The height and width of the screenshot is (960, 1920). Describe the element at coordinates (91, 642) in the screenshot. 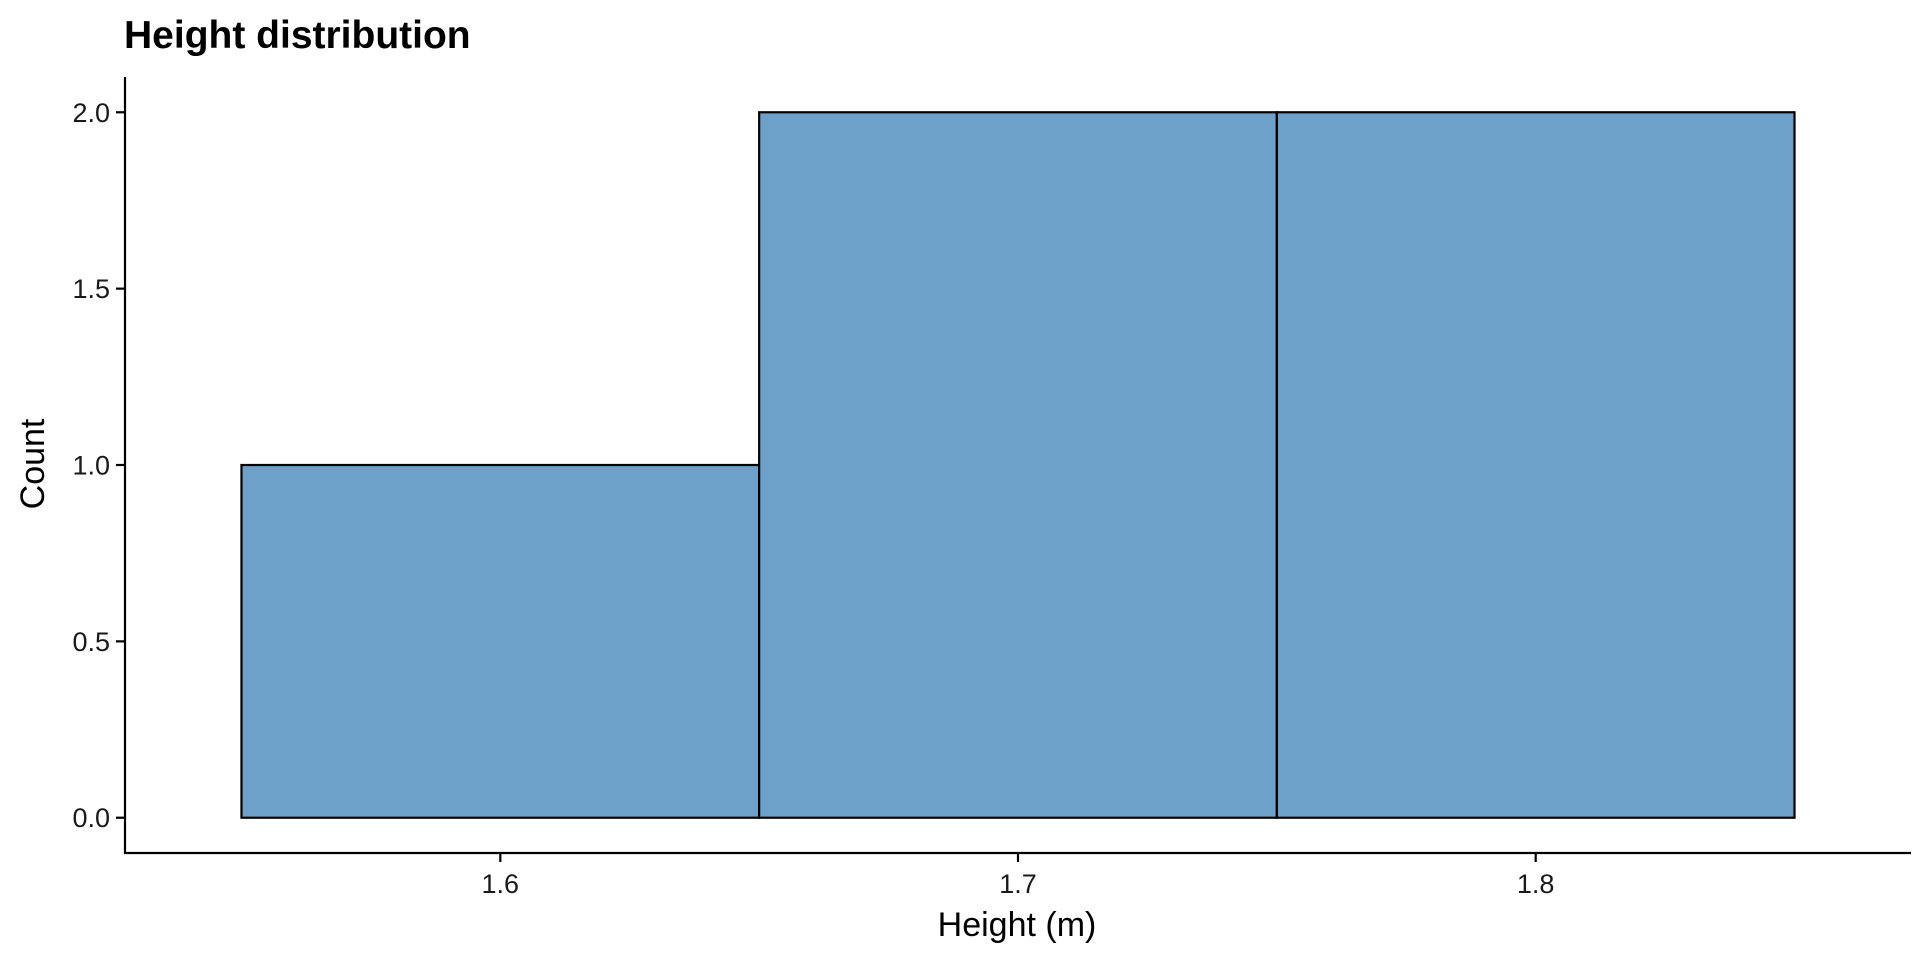

I see `y-tick-label-1: 0.5` at that location.